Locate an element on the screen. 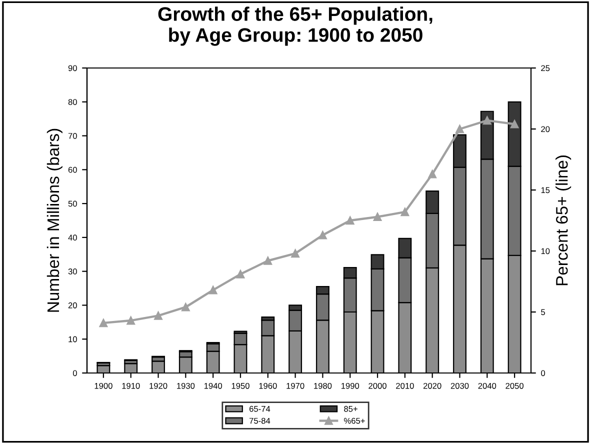  x-tick-label: 1960 is located at coordinates (268, 385).